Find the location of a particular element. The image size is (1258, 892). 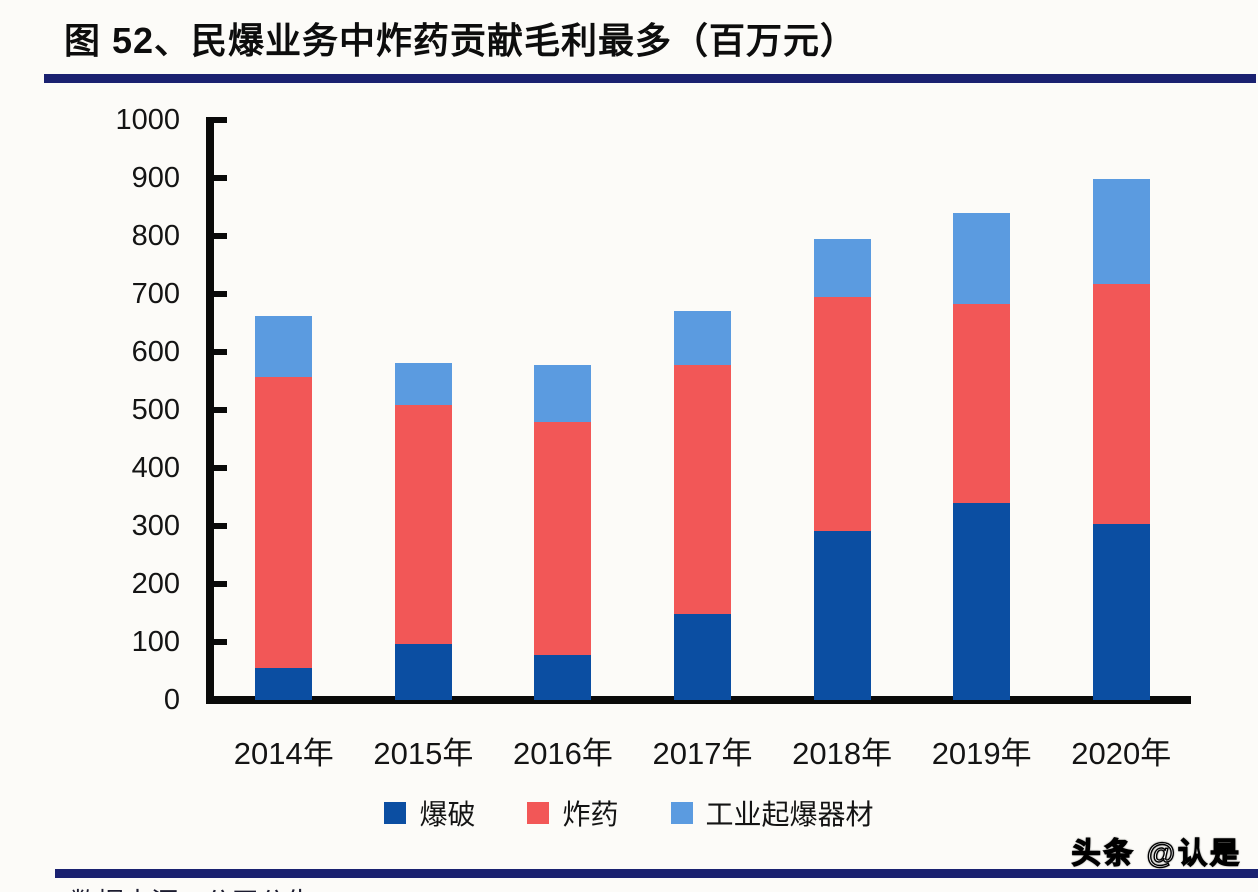

legend-item-工业起爆器材: 工业起爆器材 is located at coordinates (772, 813).